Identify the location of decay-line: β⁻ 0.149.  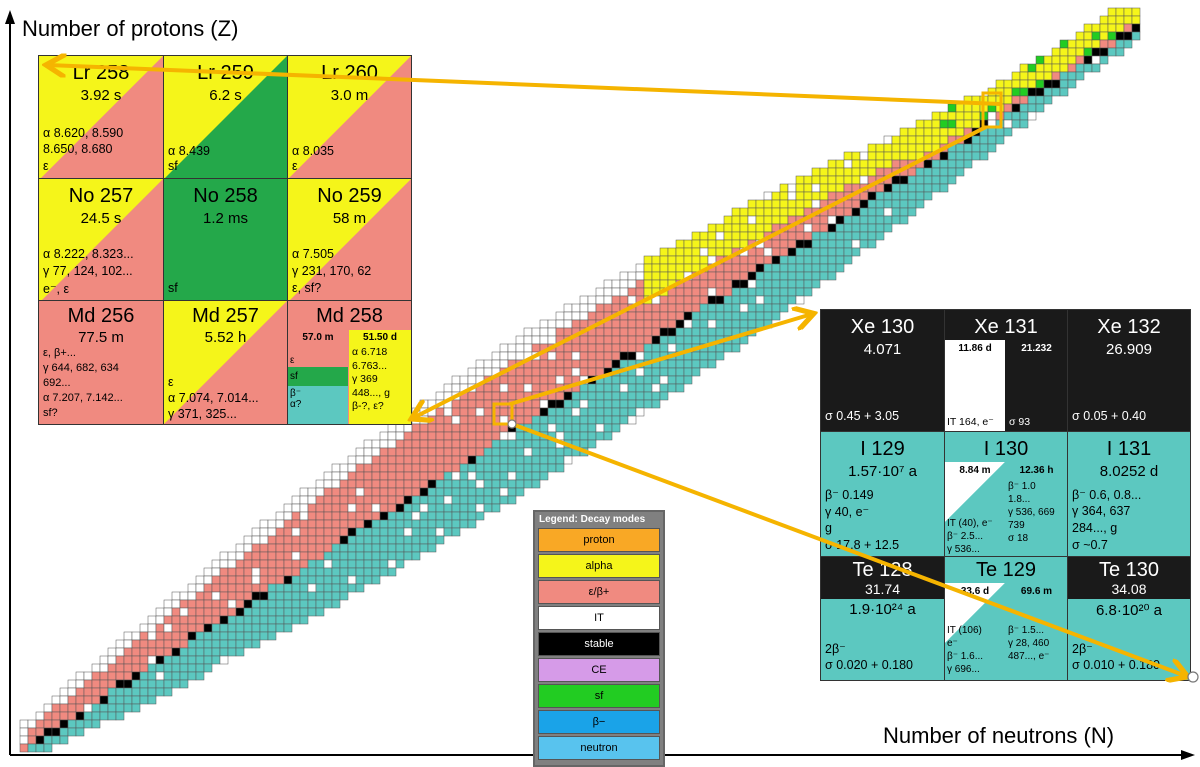
(849, 495).